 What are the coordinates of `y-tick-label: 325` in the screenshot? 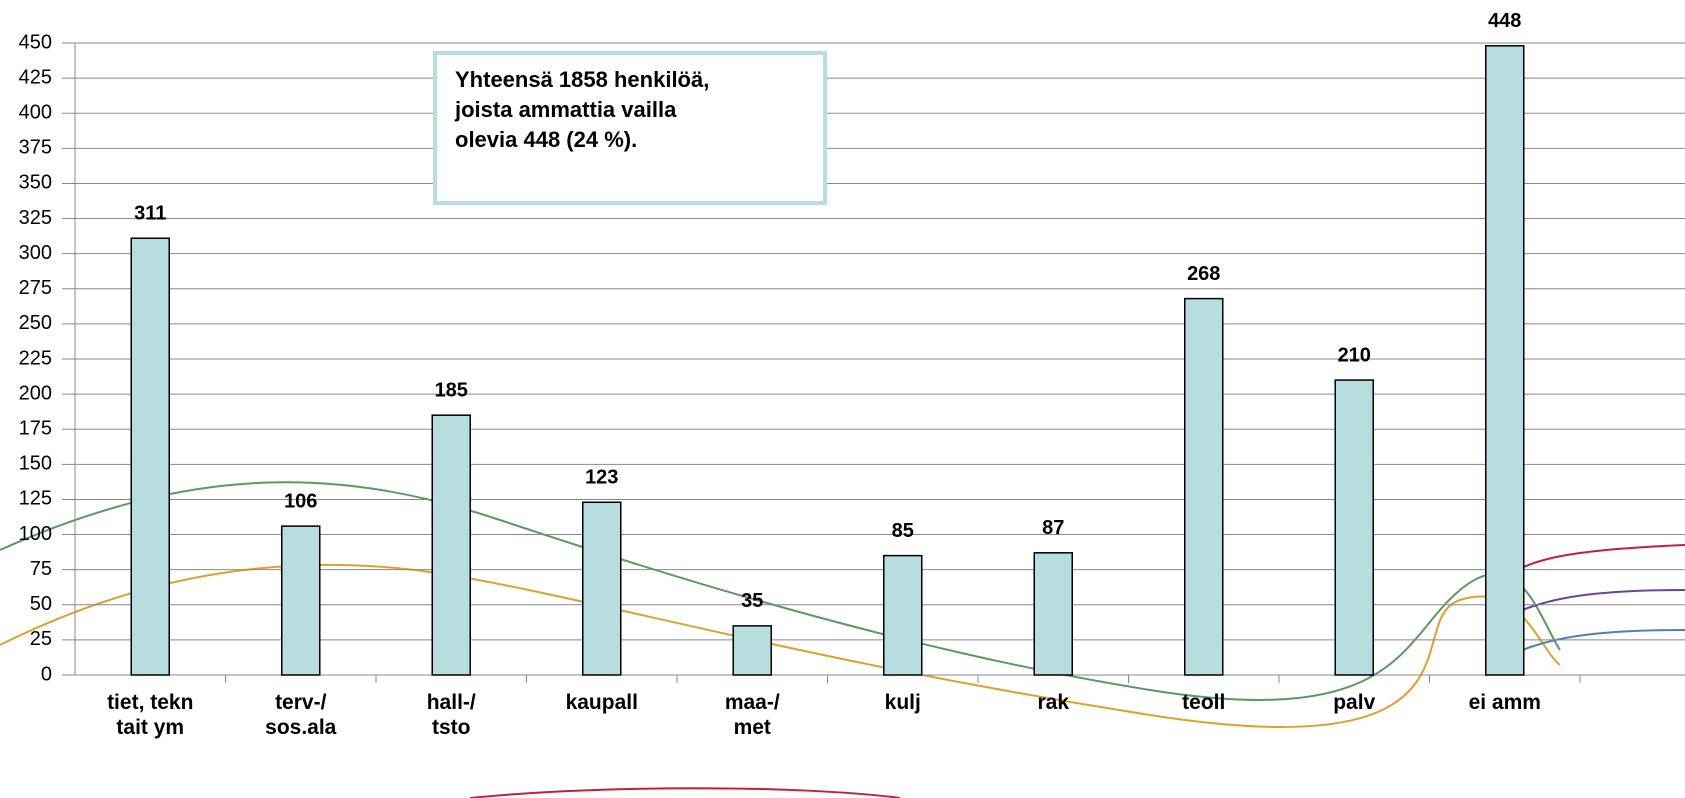 It's located at (35, 218).